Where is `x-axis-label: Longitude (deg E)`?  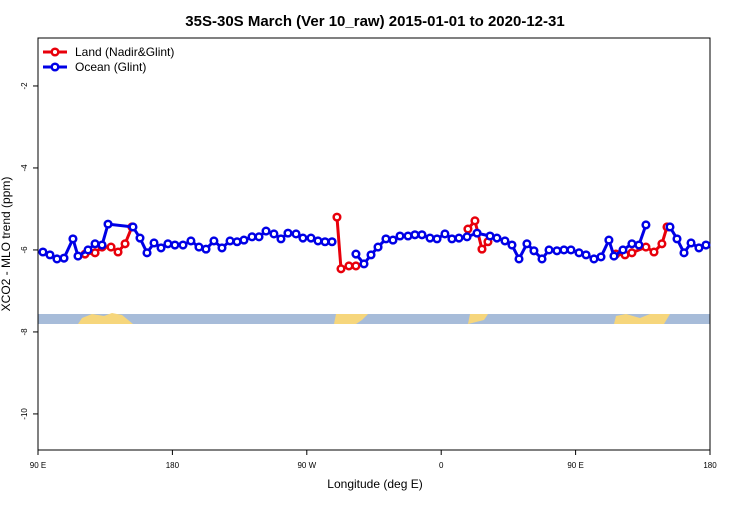
x-axis-label: Longitude (deg E) is located at coordinates (374, 484).